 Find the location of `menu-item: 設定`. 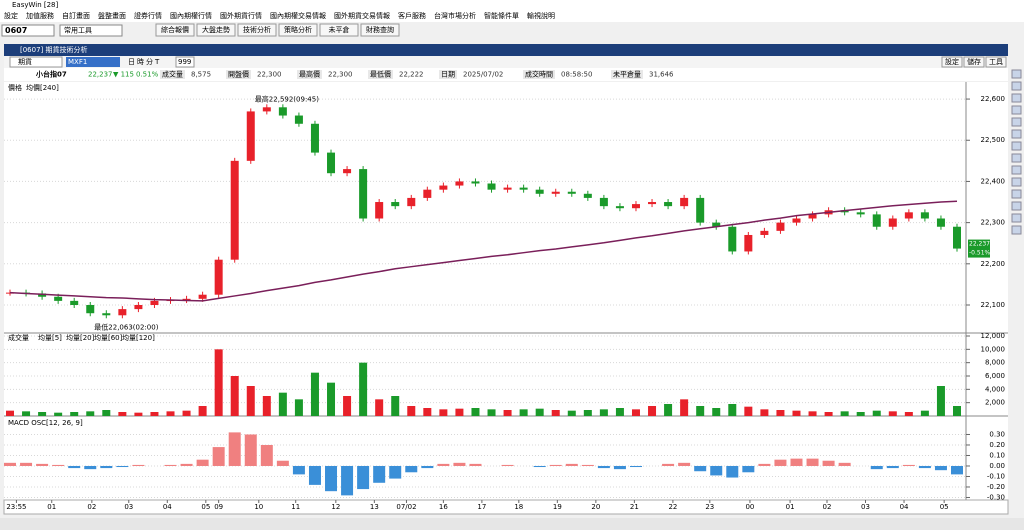

menu-item: 設定 is located at coordinates (11, 15).